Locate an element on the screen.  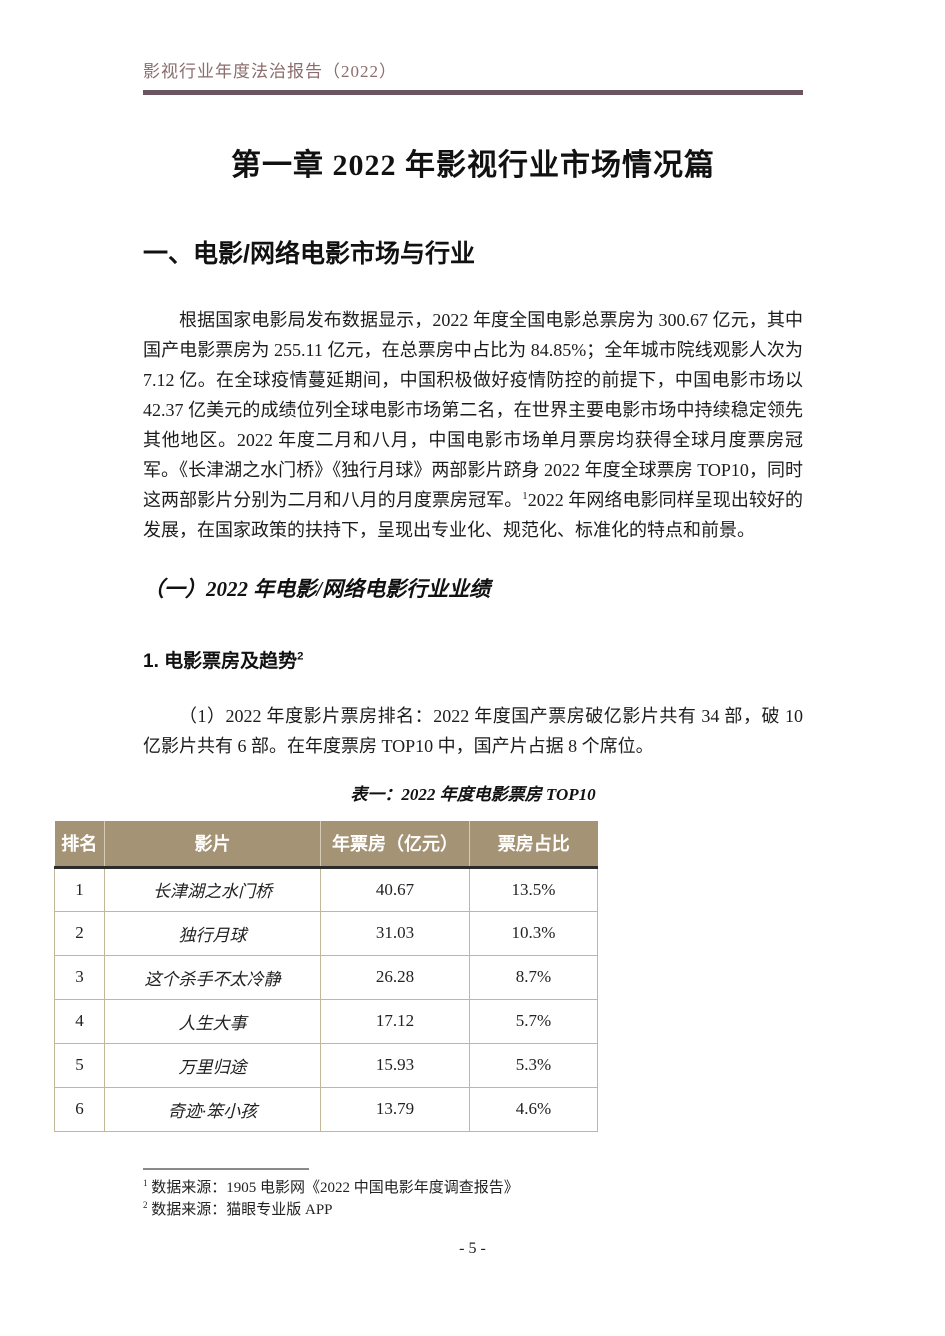
footnote-2-ref: 2 is located at coordinates (145, 1205).